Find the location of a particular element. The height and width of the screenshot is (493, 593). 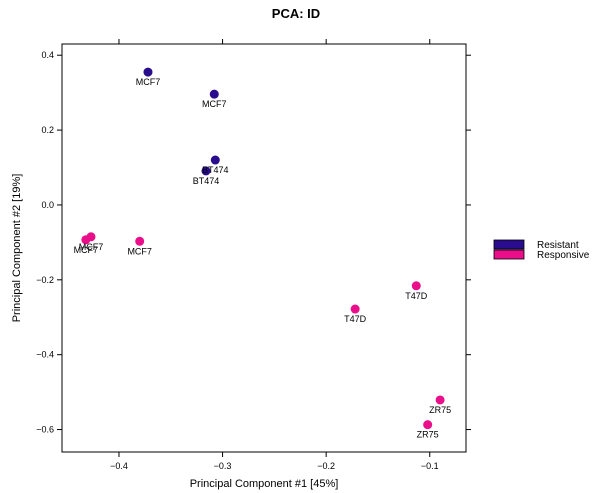

x-tick-label: −0.3 is located at coordinates (223, 466).